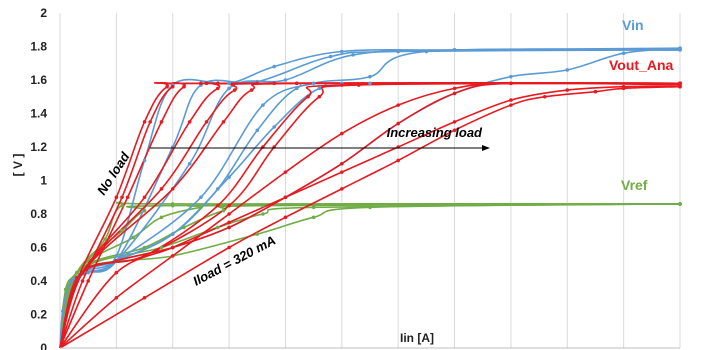 Image resolution: width=702 pixels, height=350 pixels. I want to click on y-tick-label: 2, so click(43, 13).